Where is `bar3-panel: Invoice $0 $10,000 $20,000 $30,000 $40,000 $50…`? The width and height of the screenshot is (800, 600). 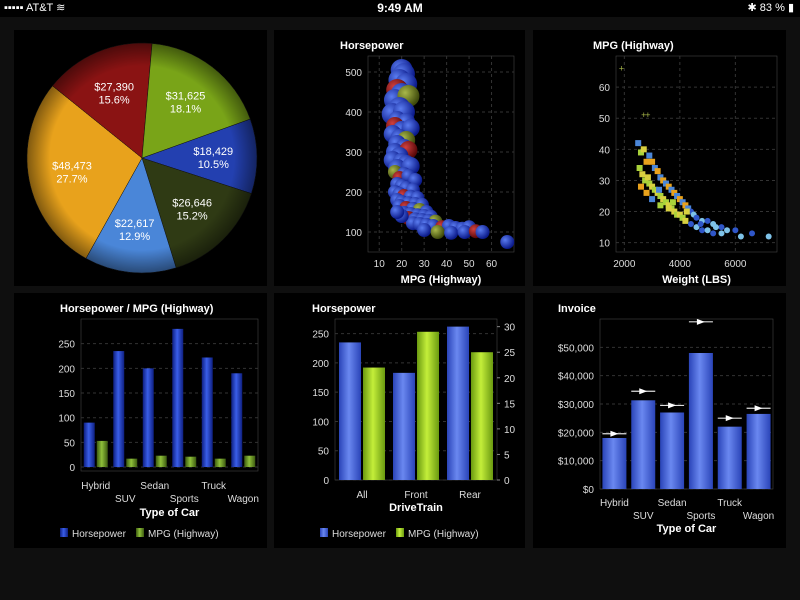 bar3-panel: Invoice $0 $10,000 $20,000 $30,000 $40,000 $50… is located at coordinates (659, 420).